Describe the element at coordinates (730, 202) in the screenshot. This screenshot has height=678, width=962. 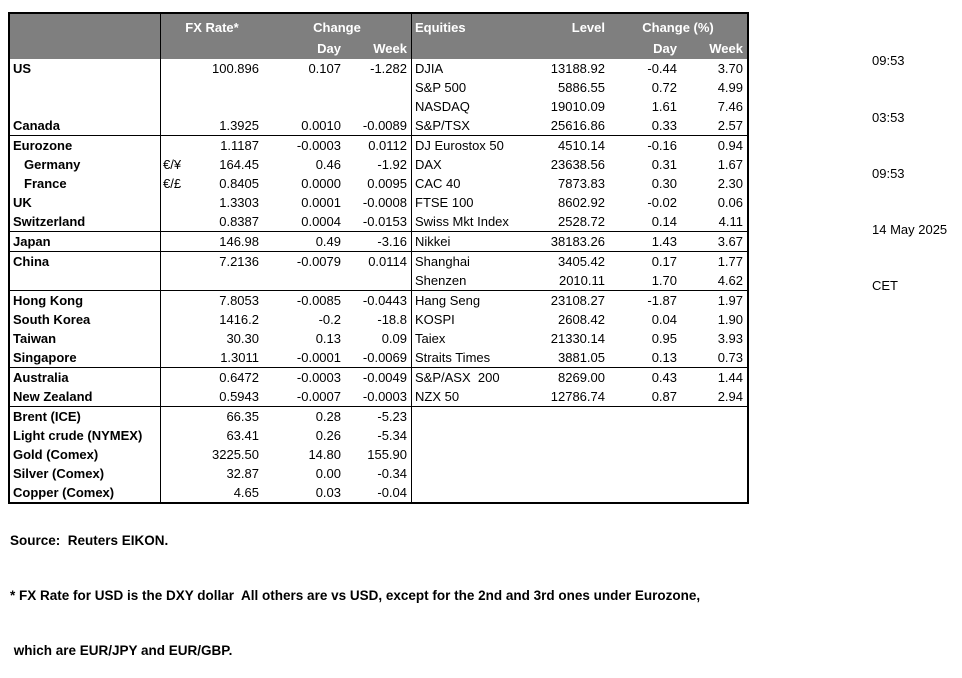
I see `equity-week-change-value: 0.06` at that location.